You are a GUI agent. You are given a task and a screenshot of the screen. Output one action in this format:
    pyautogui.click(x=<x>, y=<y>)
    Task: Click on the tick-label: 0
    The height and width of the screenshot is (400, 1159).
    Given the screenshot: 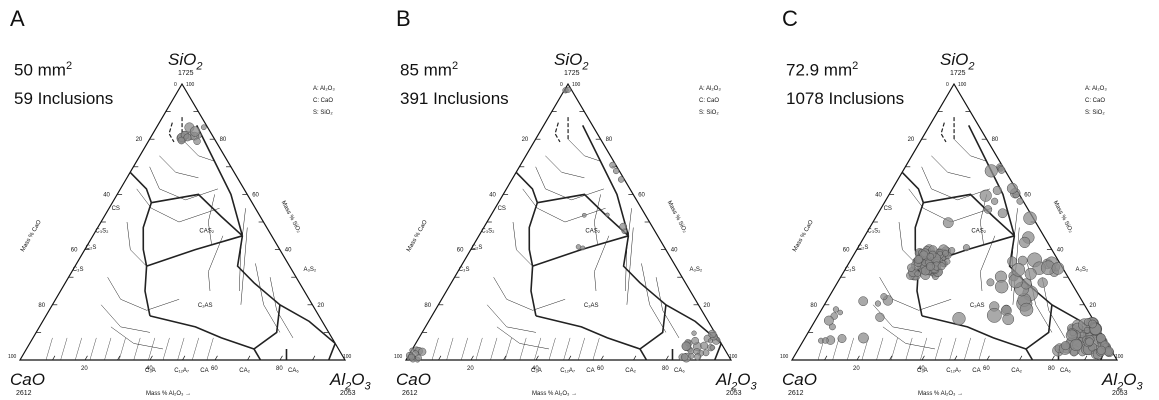 What is the action you would take?
    pyautogui.click(x=561, y=85)
    